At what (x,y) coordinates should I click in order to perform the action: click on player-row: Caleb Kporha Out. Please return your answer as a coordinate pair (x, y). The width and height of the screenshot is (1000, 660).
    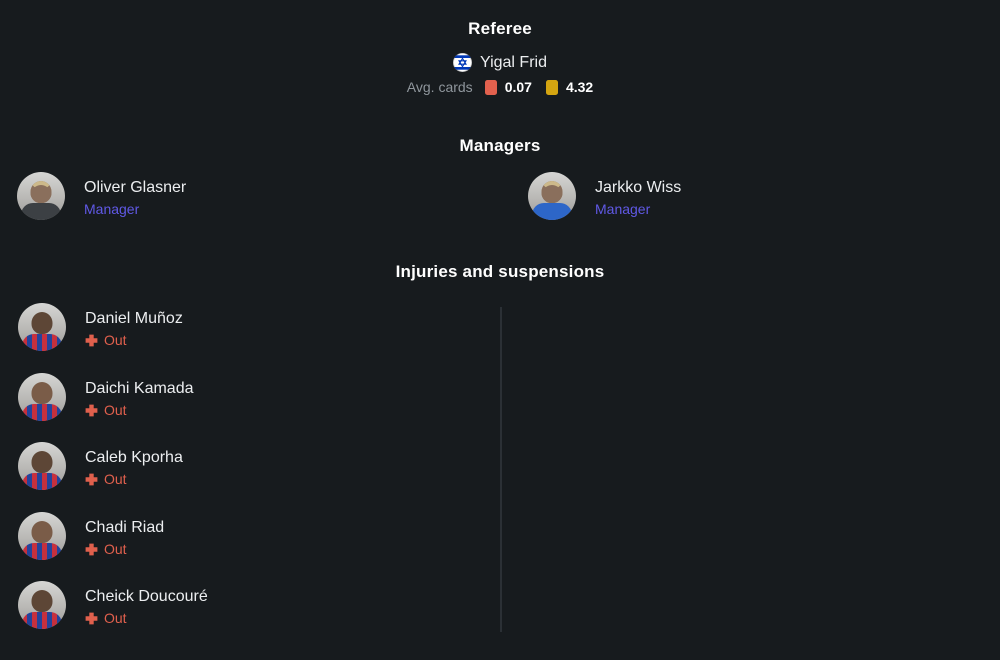
    Looking at the image, I should click on (113, 466).